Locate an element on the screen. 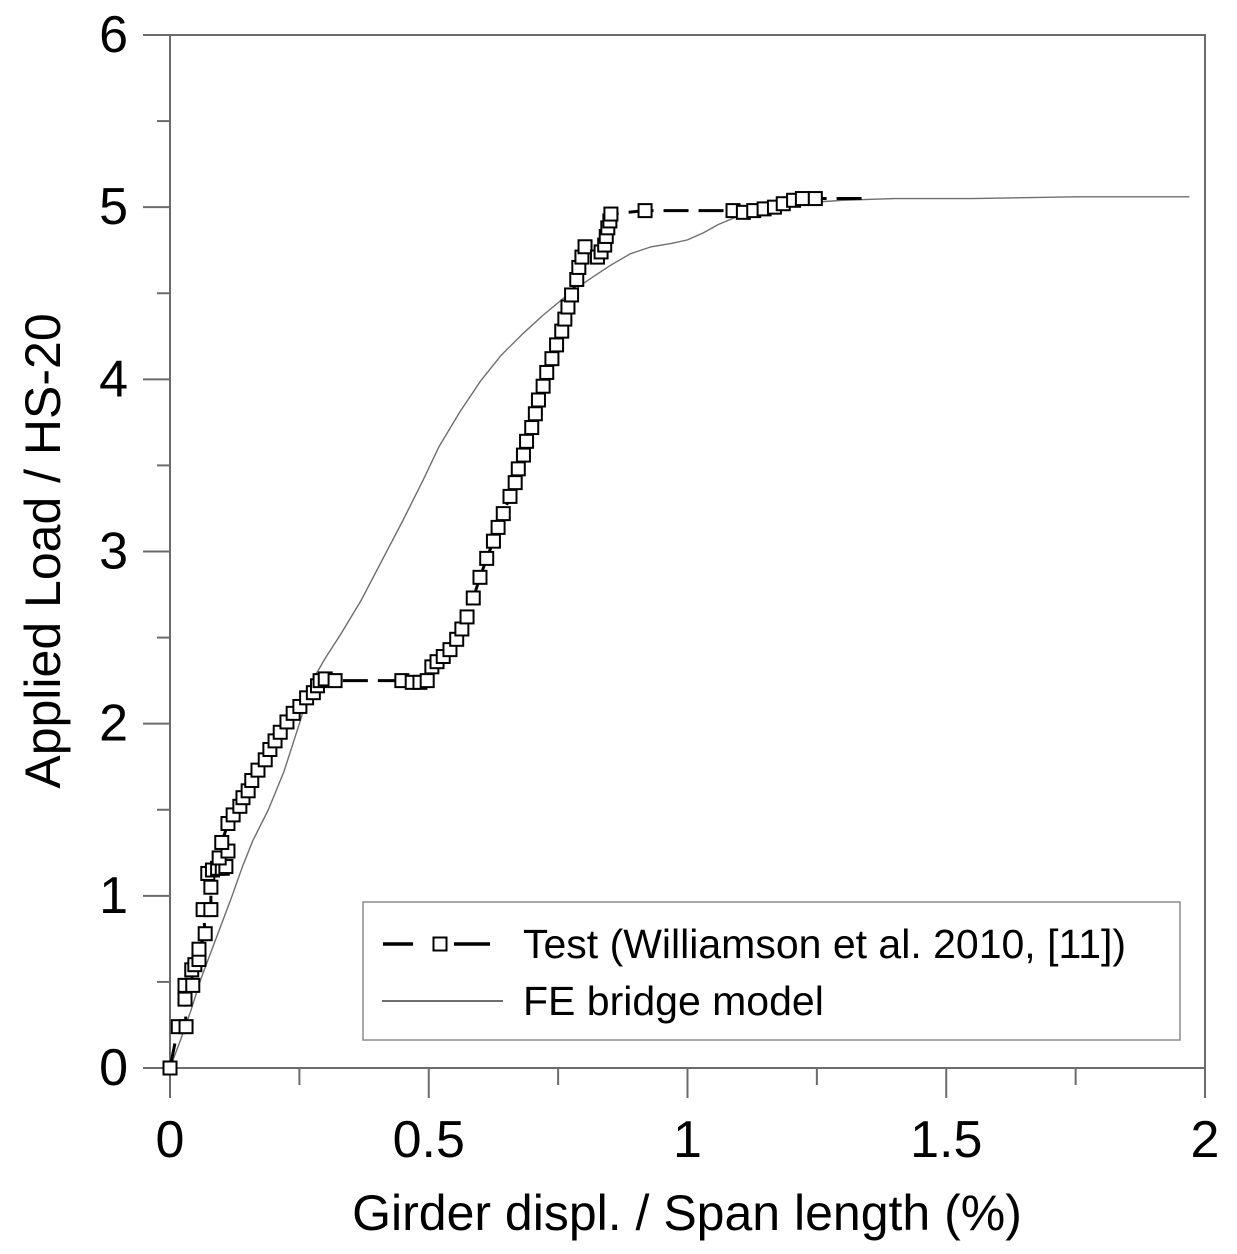 This screenshot has width=1237, height=1254. y-tick-label: 5 is located at coordinates (113, 207).